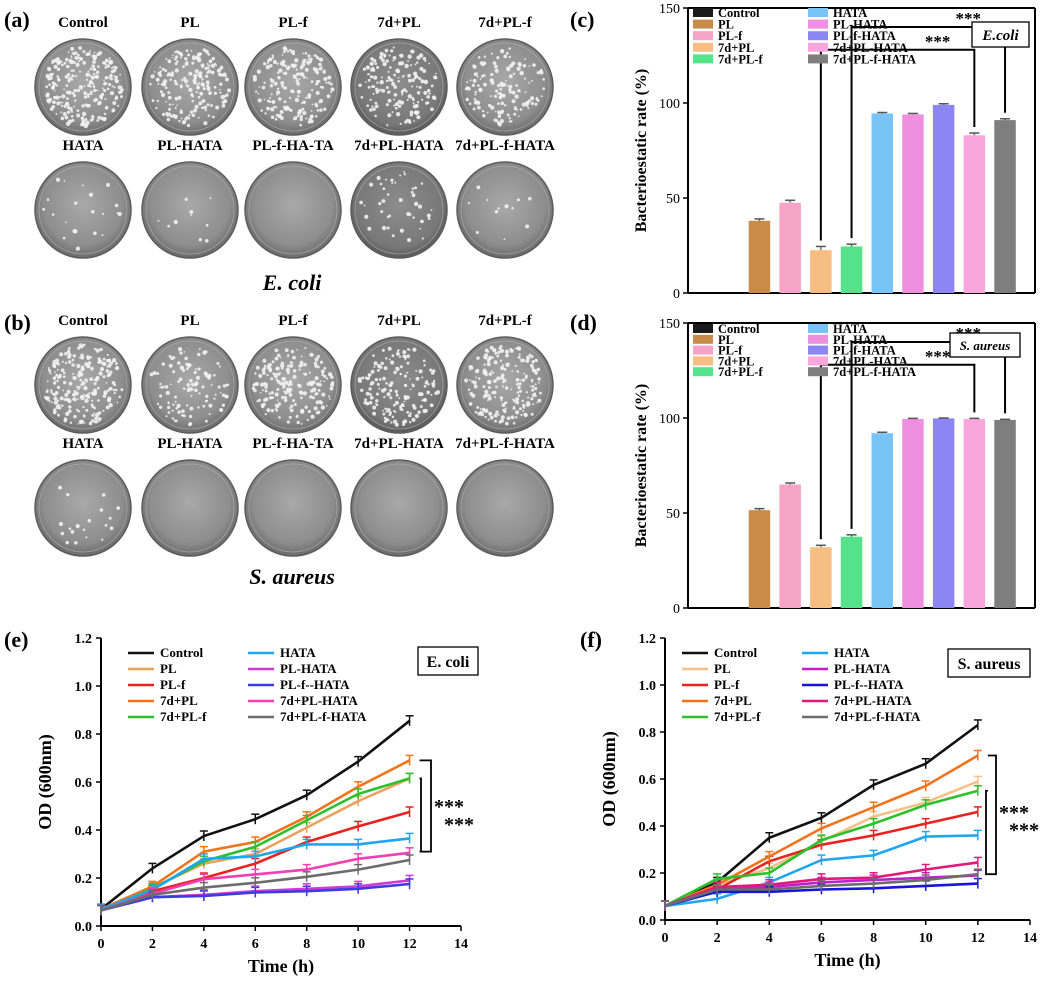 The width and height of the screenshot is (1045, 986). Describe the element at coordinates (306, 944) in the screenshot. I see `x-tick-label: 8` at that location.